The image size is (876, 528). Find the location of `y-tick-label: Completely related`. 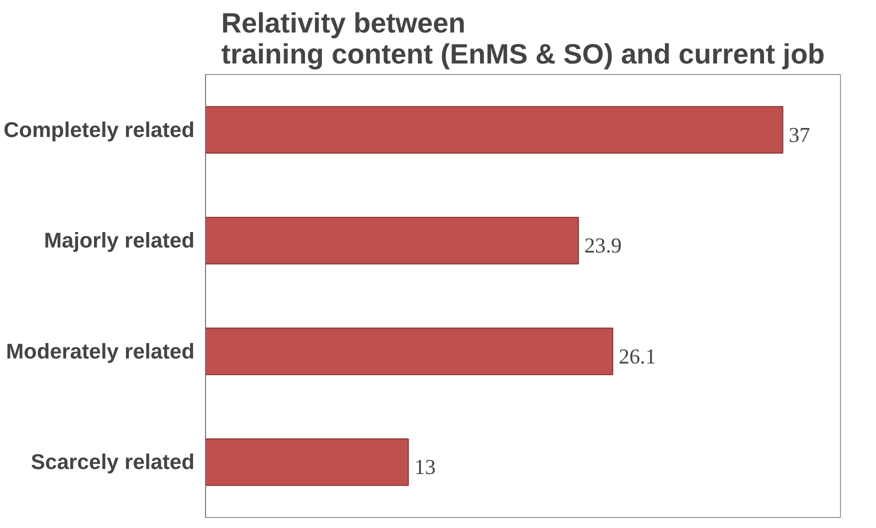

y-tick-label: Completely related is located at coordinates (99, 130).